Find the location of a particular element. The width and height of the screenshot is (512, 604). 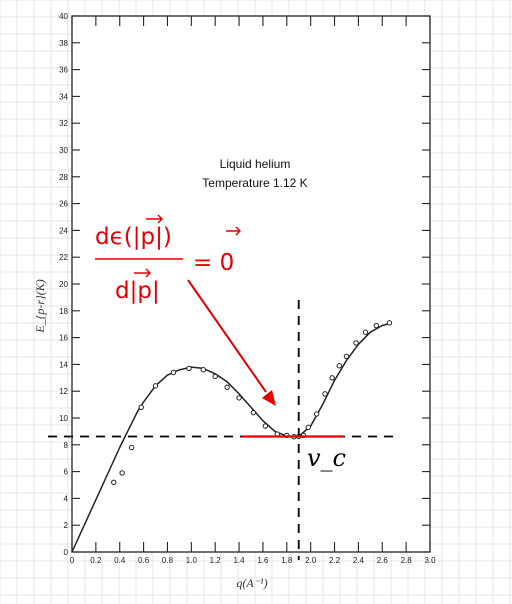

y-tick-label: 26 is located at coordinates (63, 204).